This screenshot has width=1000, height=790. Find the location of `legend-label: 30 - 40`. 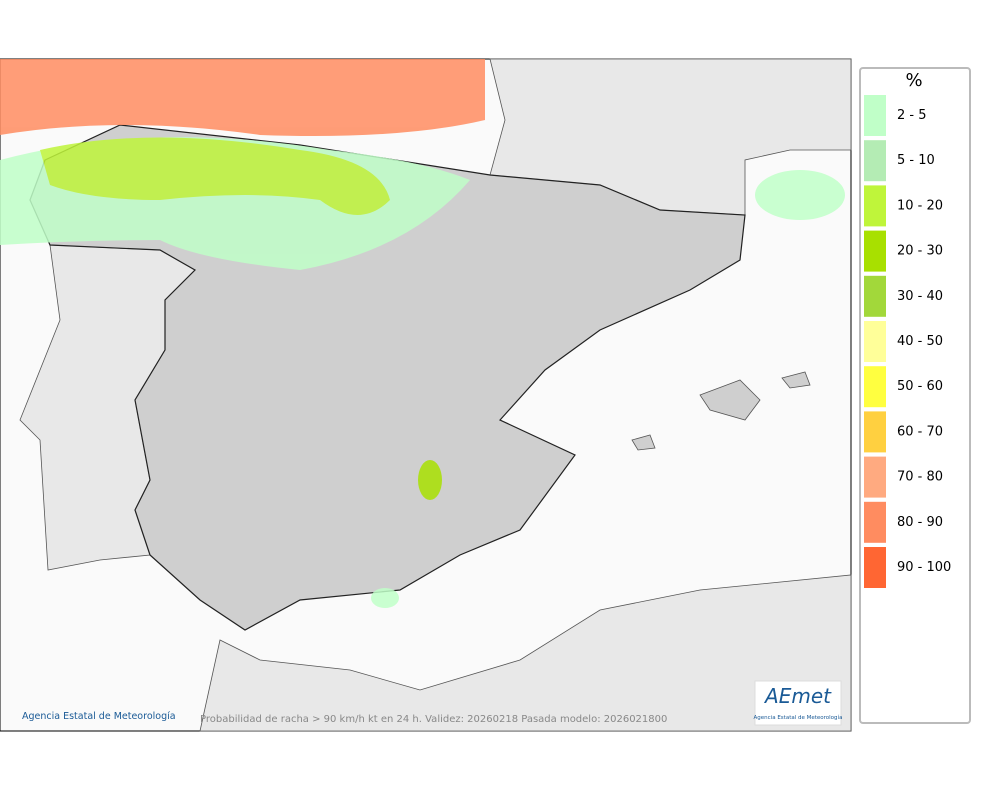

legend-label: 30 - 40 is located at coordinates (920, 296).